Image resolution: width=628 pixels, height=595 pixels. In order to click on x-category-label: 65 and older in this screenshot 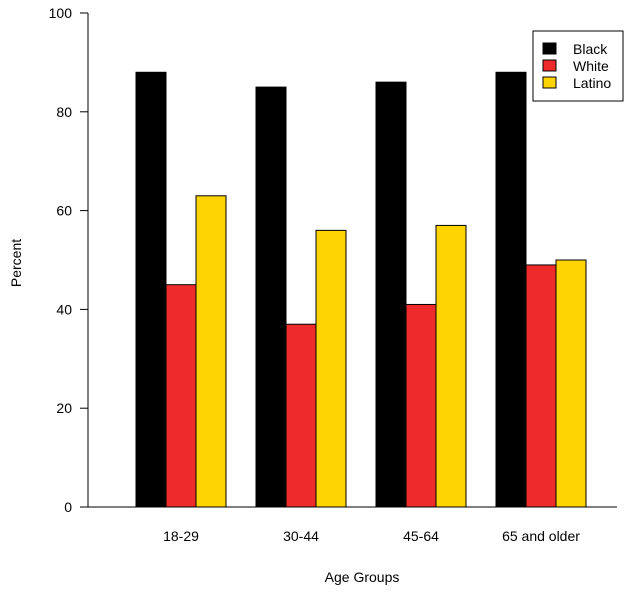, I will do `click(541, 536)`.